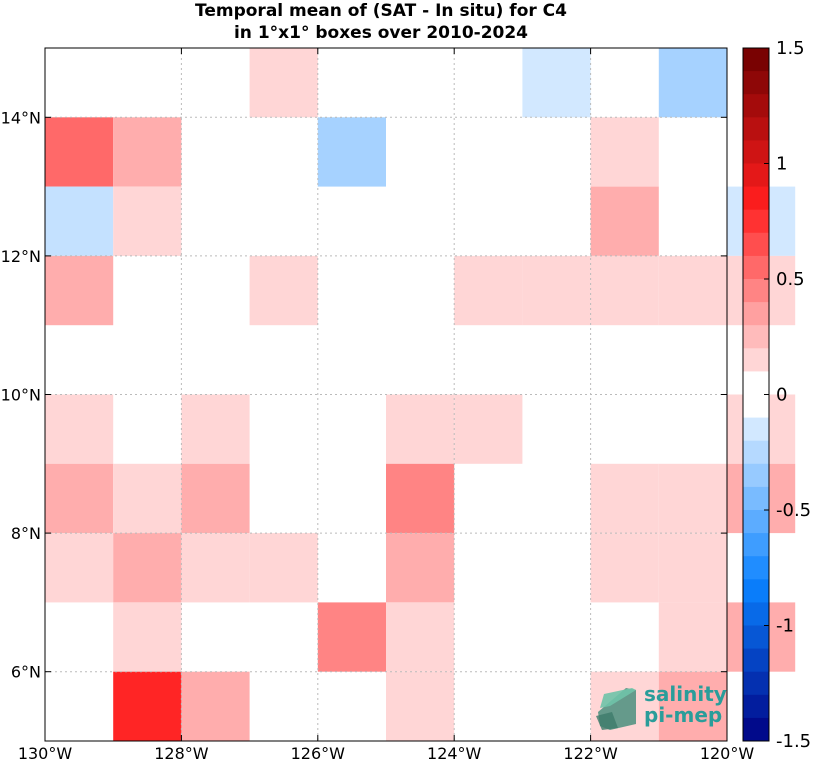 This screenshot has width=813, height=763. I want to click on colorbar-tick-label: 0.5, so click(790, 279).